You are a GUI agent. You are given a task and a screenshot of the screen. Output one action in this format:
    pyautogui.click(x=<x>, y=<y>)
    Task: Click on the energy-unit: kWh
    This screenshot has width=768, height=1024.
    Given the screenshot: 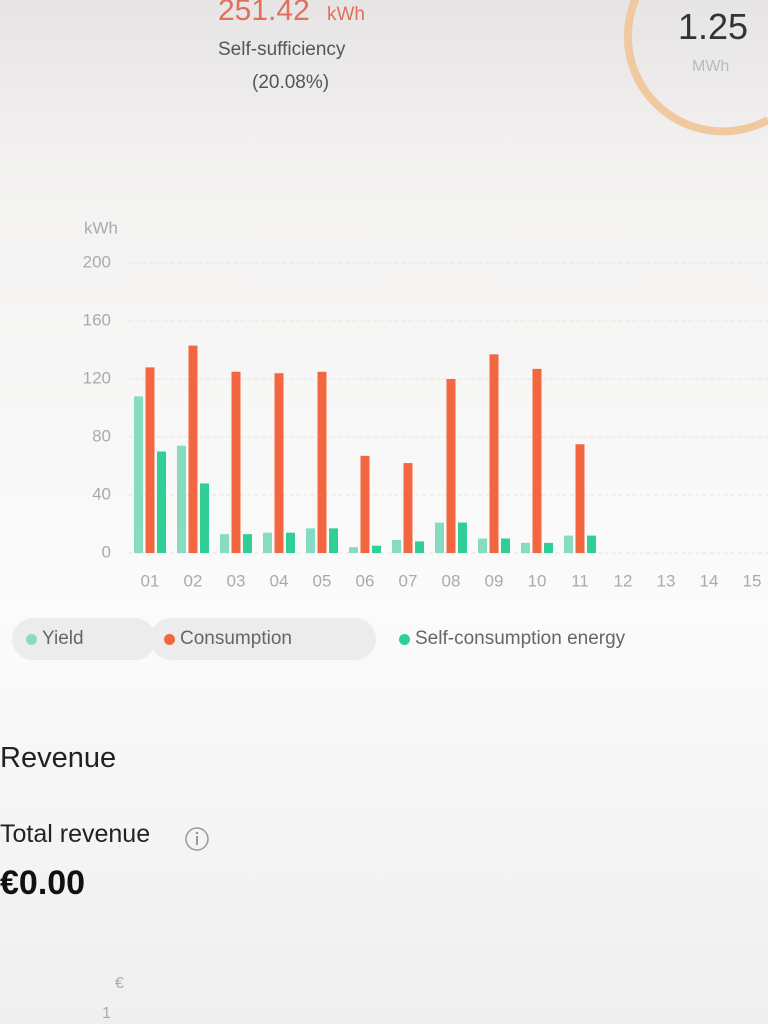 What is the action you would take?
    pyautogui.click(x=346, y=14)
    